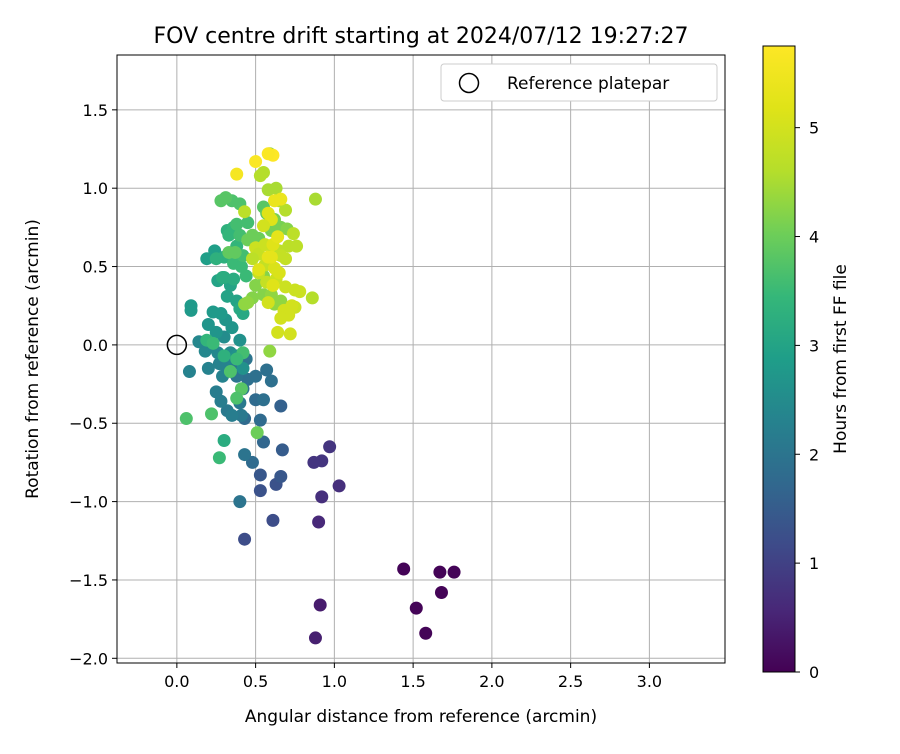  I want to click on y-axis: −2.0 −1.5 −1.0 −0.5 0.0 0.5 1.0 1.5, so click(93, 384).